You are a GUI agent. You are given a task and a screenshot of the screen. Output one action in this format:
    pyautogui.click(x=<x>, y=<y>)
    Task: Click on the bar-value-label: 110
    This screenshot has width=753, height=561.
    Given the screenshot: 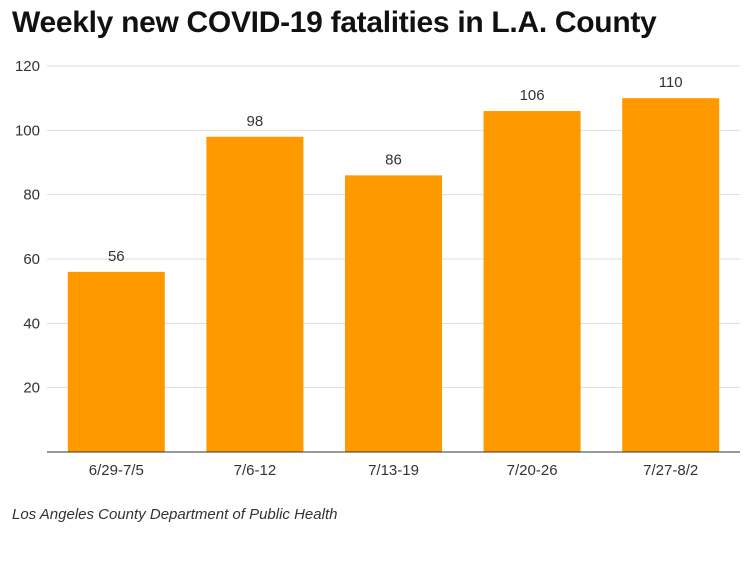 What is the action you would take?
    pyautogui.click(x=671, y=82)
    